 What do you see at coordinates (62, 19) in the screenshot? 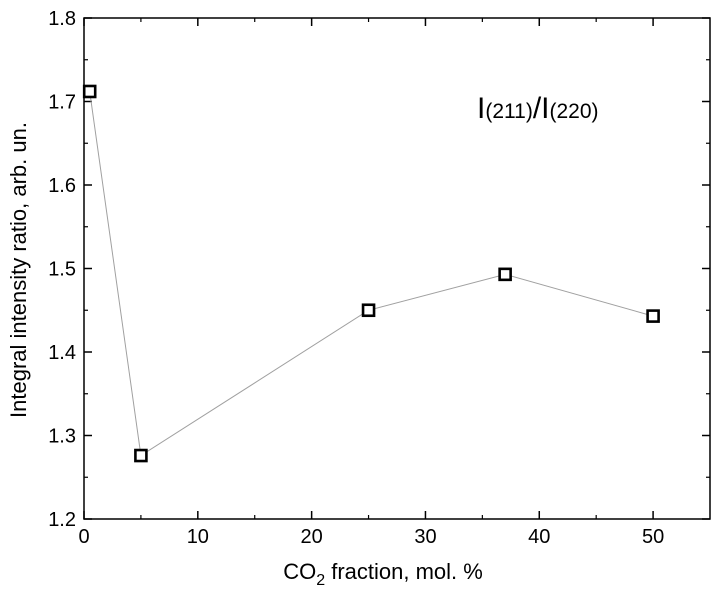
I see `y-tick-label: 1.8` at bounding box center [62, 19].